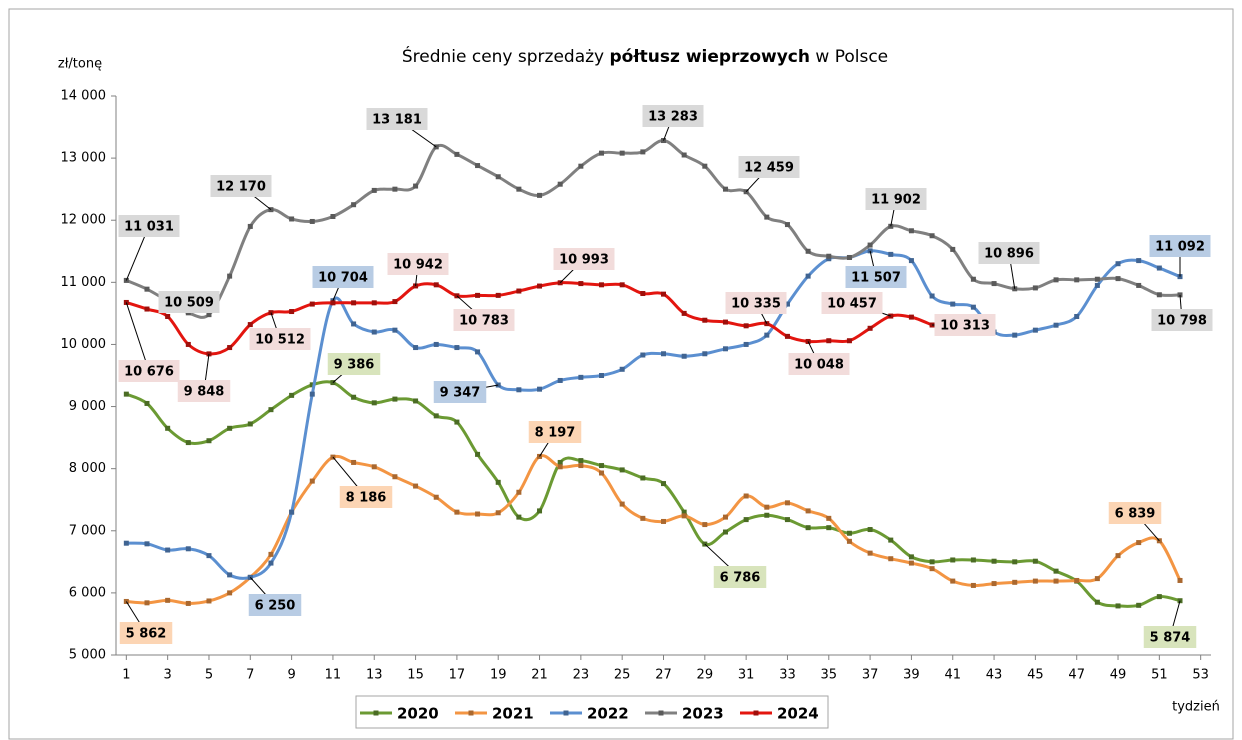 The image size is (1242, 740). Describe the element at coordinates (513, 714) in the screenshot. I see `legend-label: 2021` at that location.